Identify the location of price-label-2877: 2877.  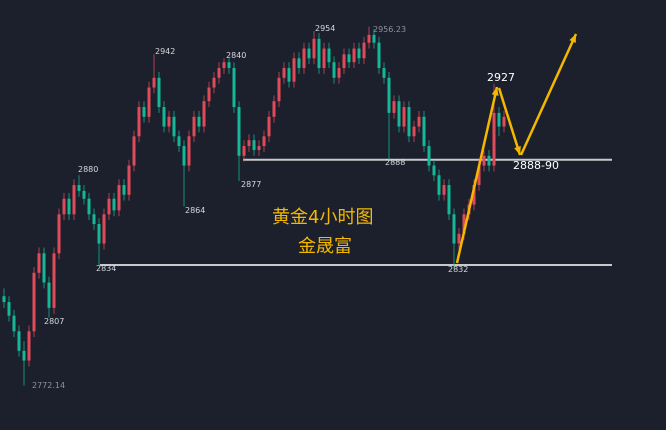
(251, 184).